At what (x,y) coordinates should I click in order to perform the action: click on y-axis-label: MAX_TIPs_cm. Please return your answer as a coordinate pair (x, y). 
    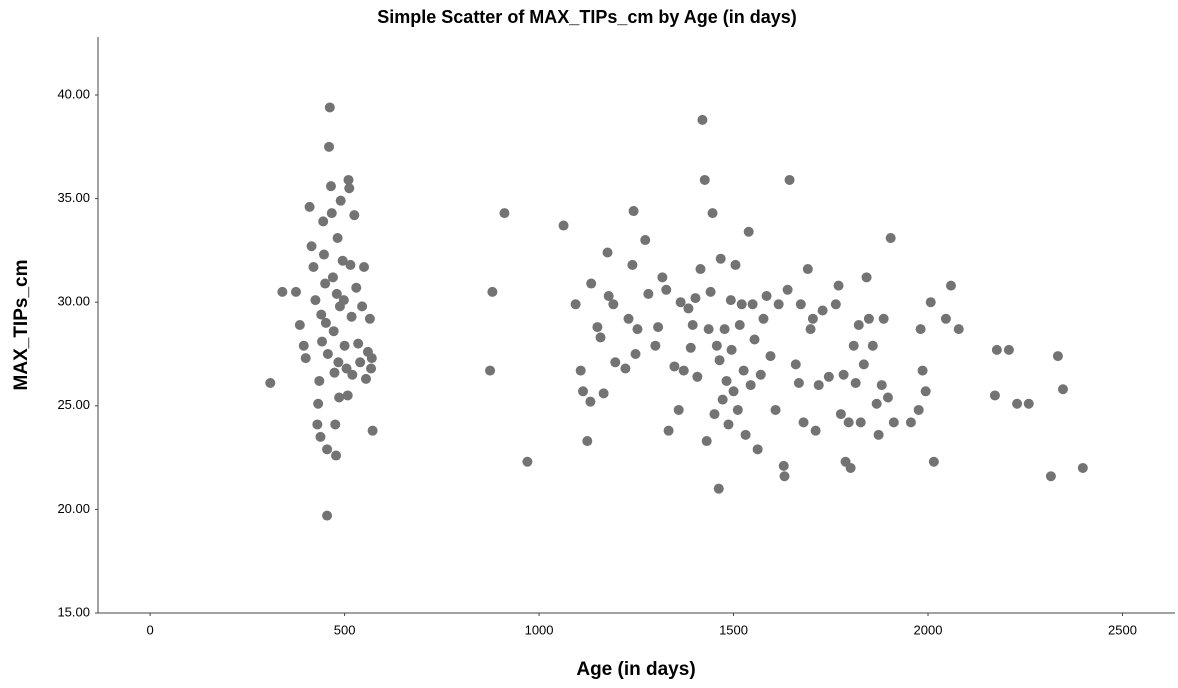
    Looking at the image, I should click on (21, 325).